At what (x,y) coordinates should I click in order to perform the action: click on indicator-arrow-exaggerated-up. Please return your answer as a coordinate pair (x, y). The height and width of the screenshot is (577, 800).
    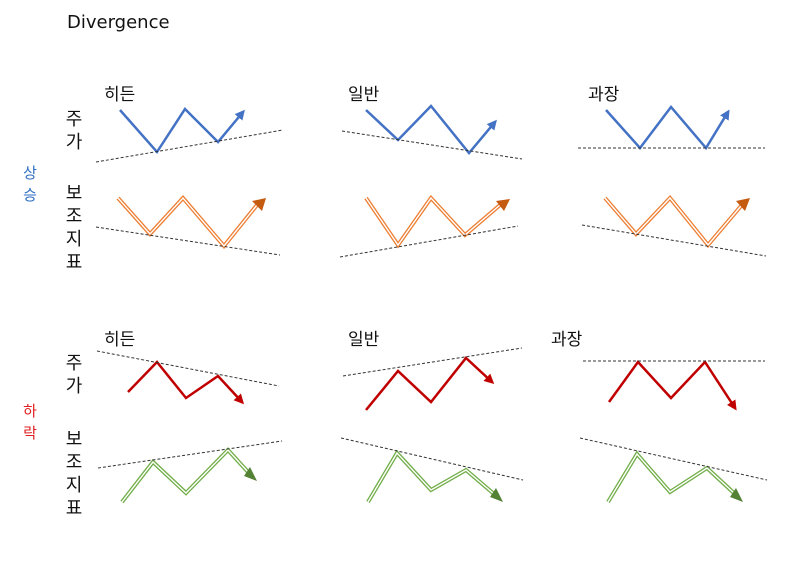
    Looking at the image, I should click on (743, 204).